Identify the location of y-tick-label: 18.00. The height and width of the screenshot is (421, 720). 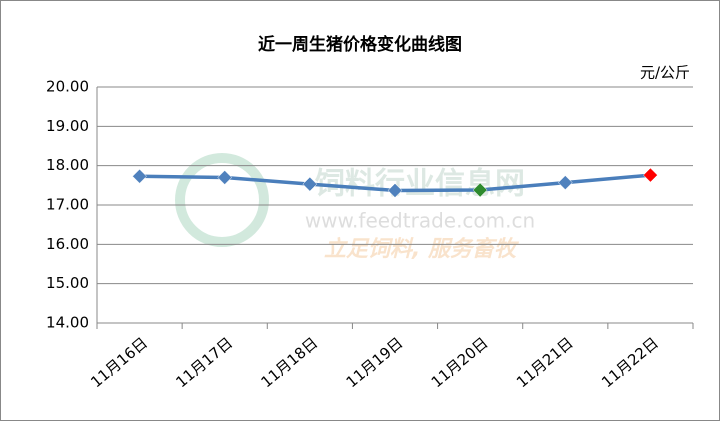
(67, 165).